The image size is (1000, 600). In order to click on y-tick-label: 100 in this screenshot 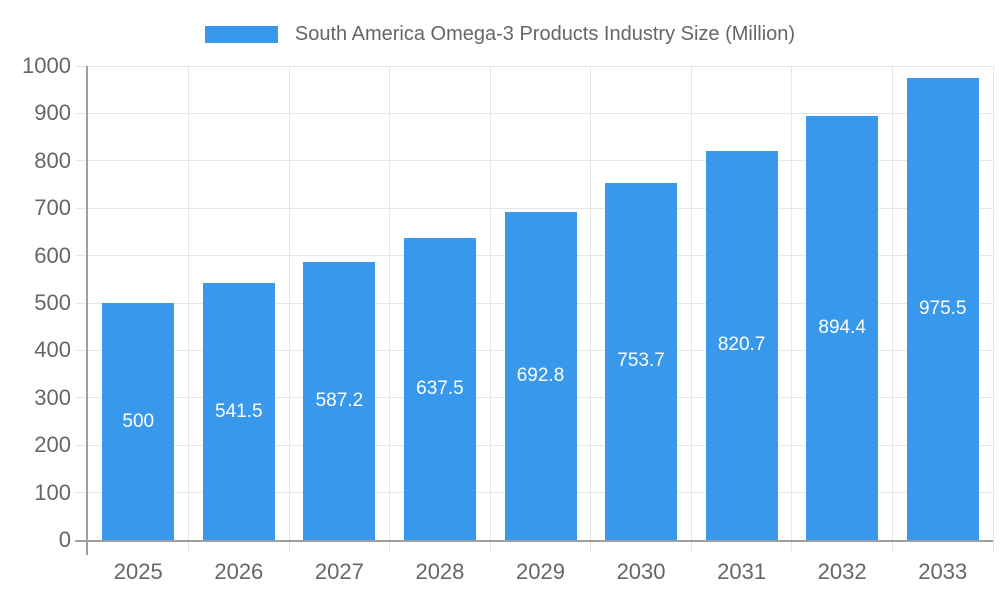, I will do `click(52, 492)`.